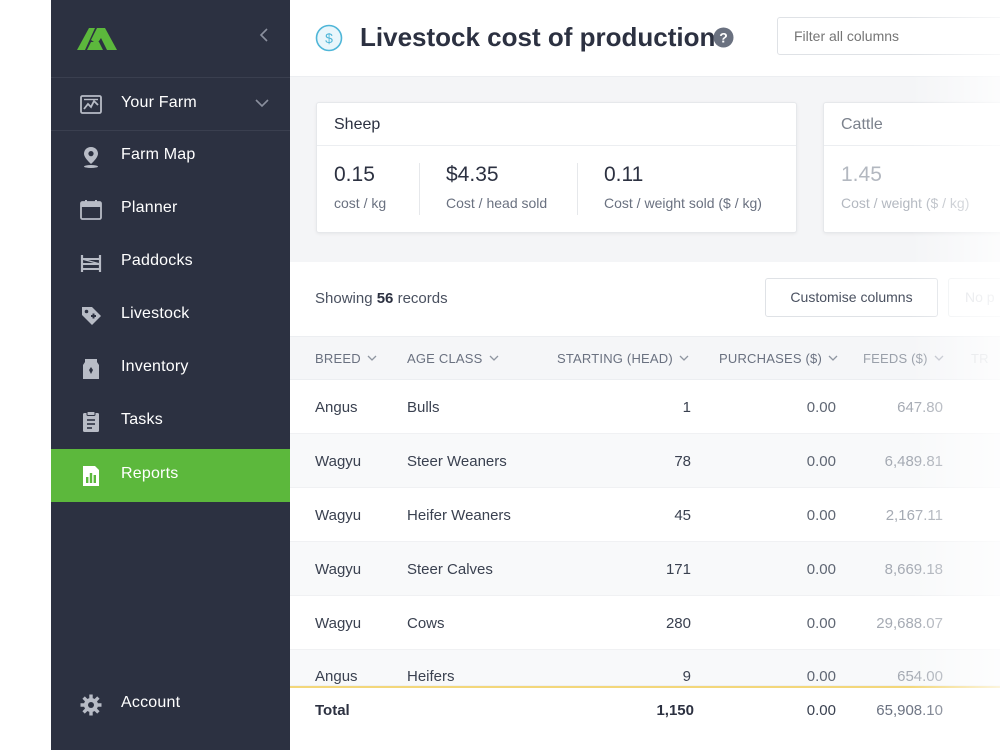  Describe the element at coordinates (422, 298) in the screenshot. I see `showing-suffix: records` at that location.